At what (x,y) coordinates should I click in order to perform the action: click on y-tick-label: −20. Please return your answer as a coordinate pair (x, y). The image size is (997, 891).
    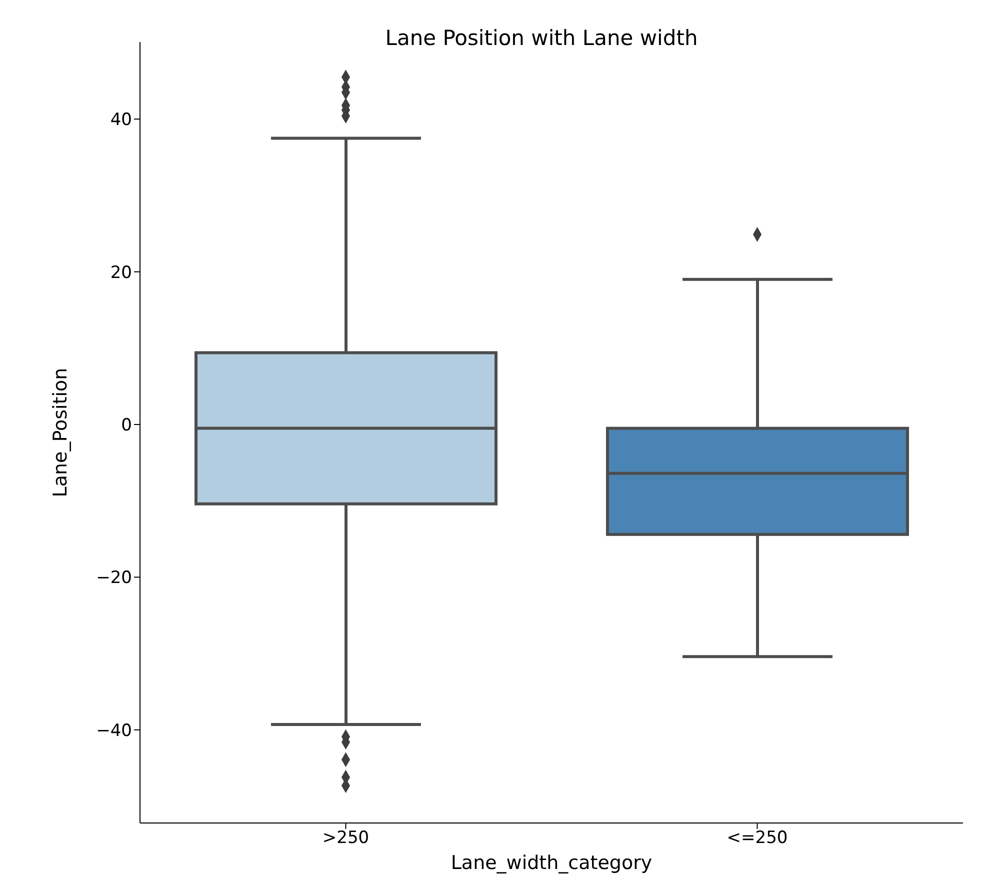
    Looking at the image, I should click on (114, 578).